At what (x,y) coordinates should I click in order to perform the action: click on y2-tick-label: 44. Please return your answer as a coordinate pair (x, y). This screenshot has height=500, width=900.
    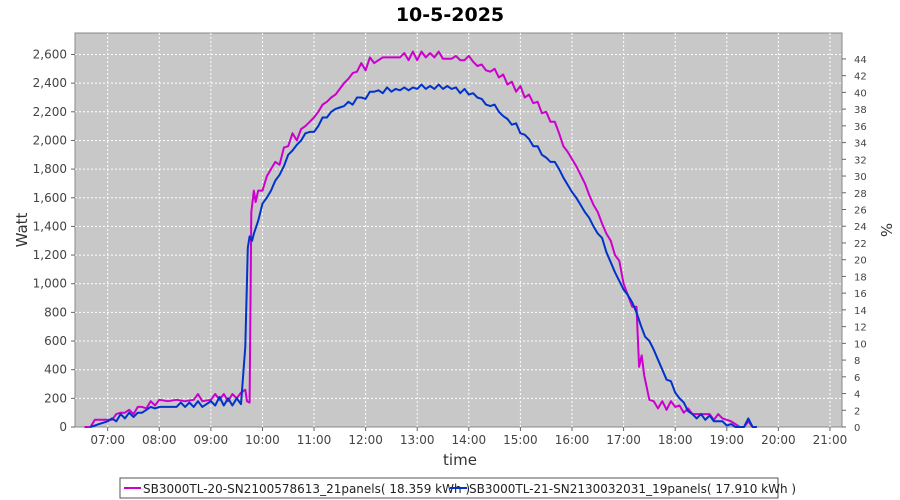
    Looking at the image, I should click on (860, 60).